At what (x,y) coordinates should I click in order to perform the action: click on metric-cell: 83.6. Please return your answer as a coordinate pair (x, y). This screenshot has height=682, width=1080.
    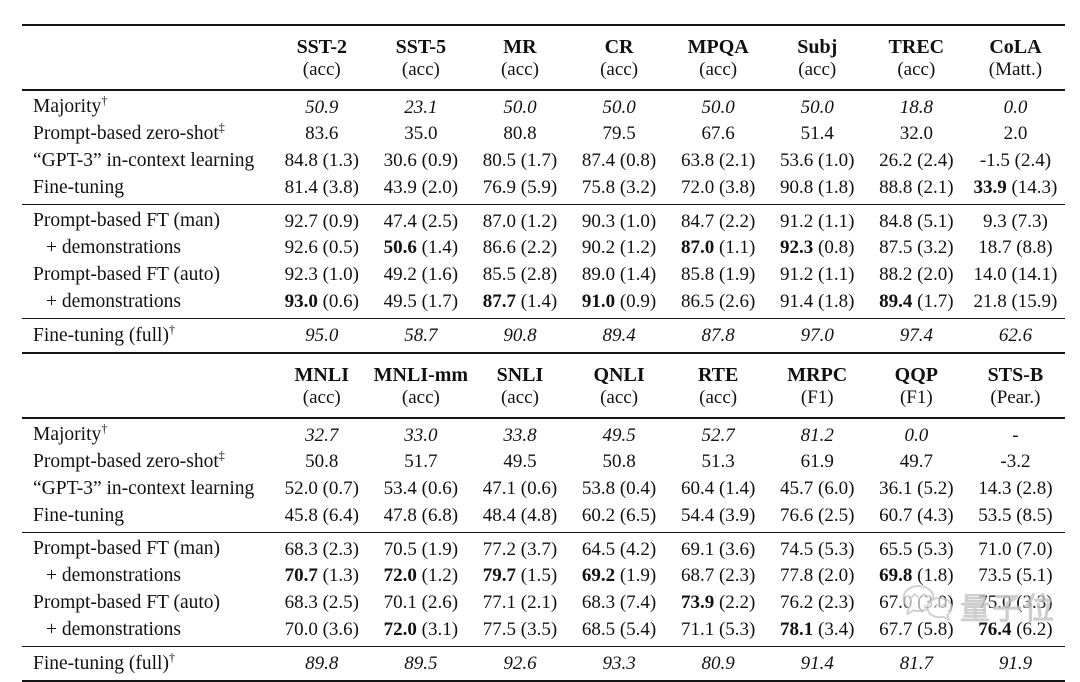
    Looking at the image, I should click on (321, 133).